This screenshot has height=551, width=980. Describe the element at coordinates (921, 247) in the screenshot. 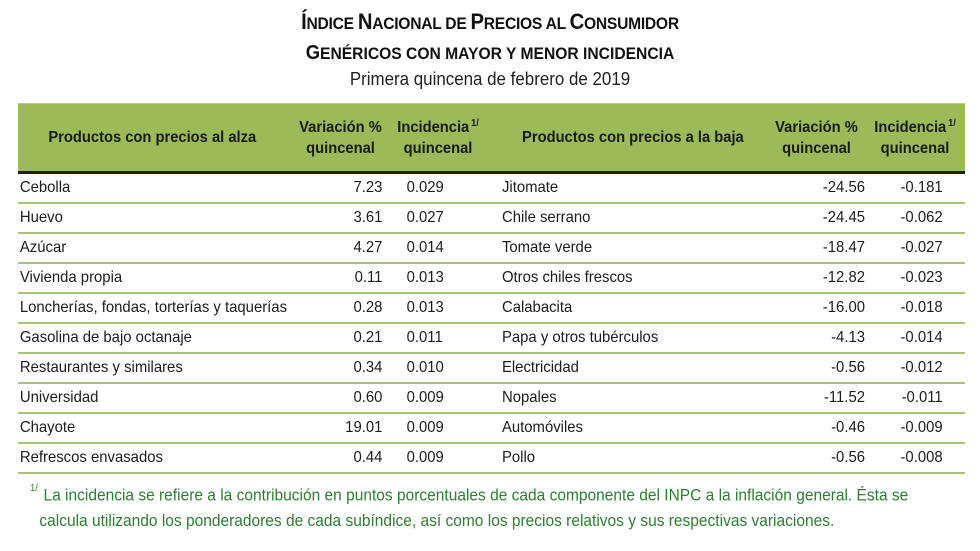

I see `down-incidence: -0.027` at that location.